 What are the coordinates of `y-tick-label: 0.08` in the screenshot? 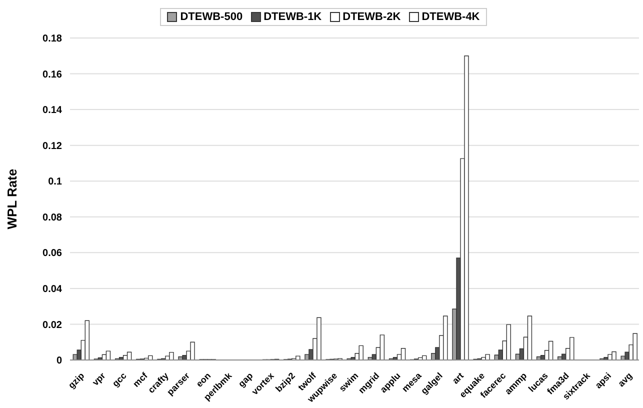 It's located at (52, 218).